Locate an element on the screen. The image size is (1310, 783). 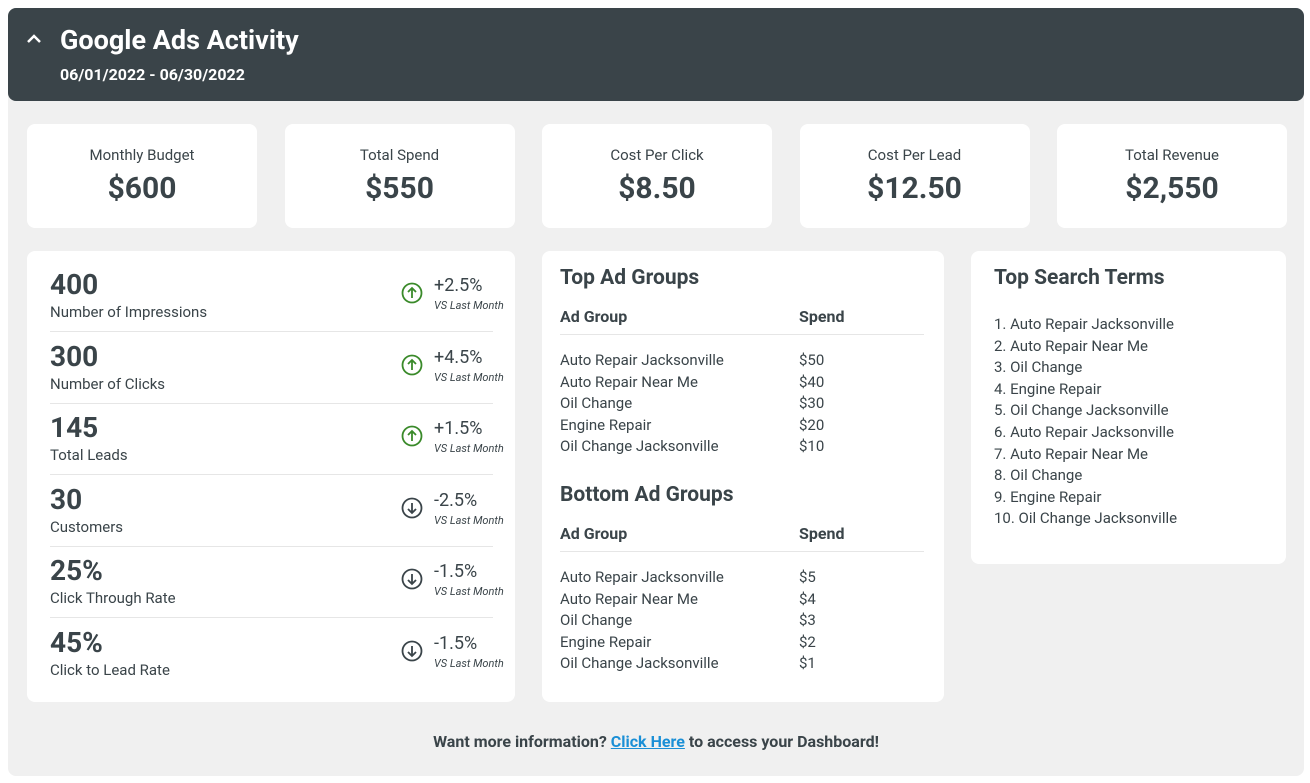
search-term: 7. Auto Repair Near Me is located at coordinates (1071, 453).